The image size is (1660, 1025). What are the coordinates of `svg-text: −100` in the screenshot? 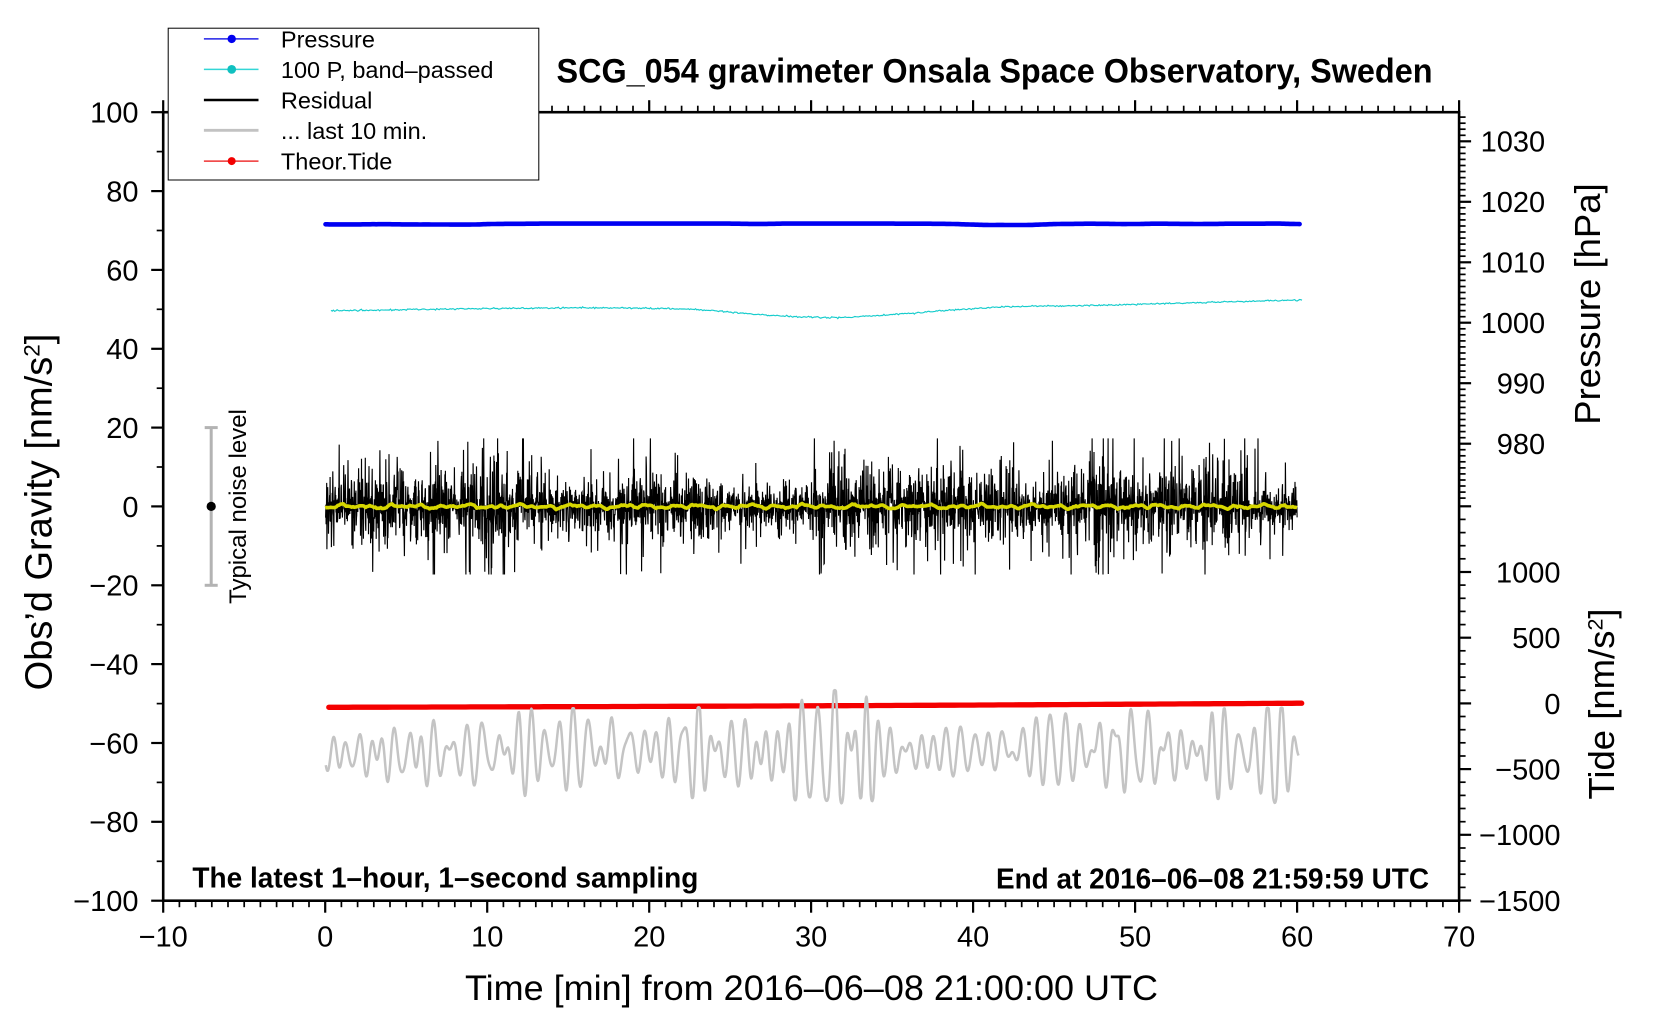 It's located at (105, 902).